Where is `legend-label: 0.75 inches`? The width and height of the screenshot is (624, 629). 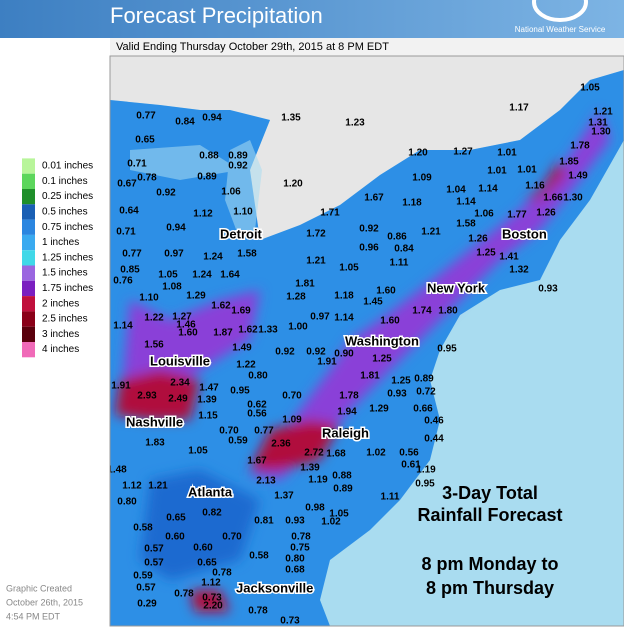 legend-label: 0.75 inches is located at coordinates (67, 227).